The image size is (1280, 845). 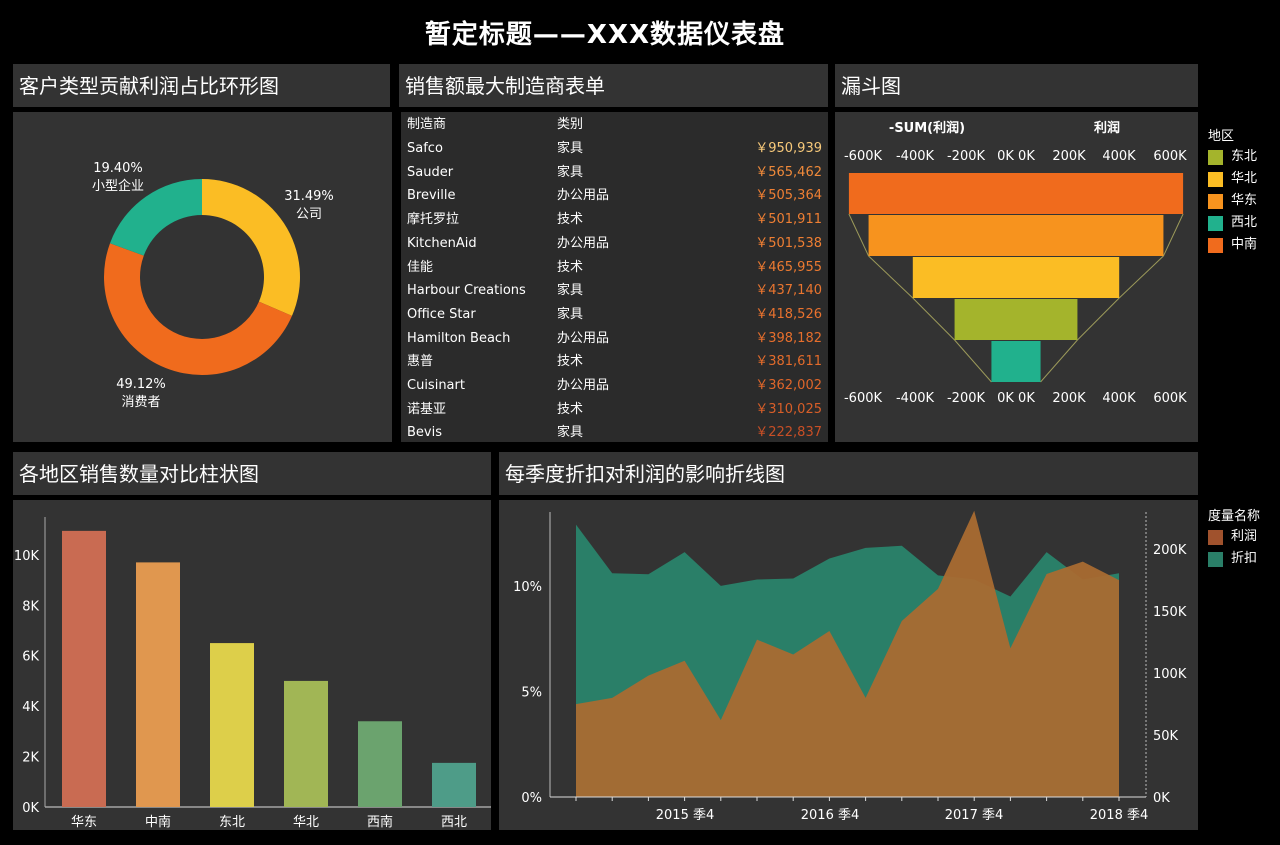 I want to click on bar-category-label: 华东, so click(x=84, y=822).